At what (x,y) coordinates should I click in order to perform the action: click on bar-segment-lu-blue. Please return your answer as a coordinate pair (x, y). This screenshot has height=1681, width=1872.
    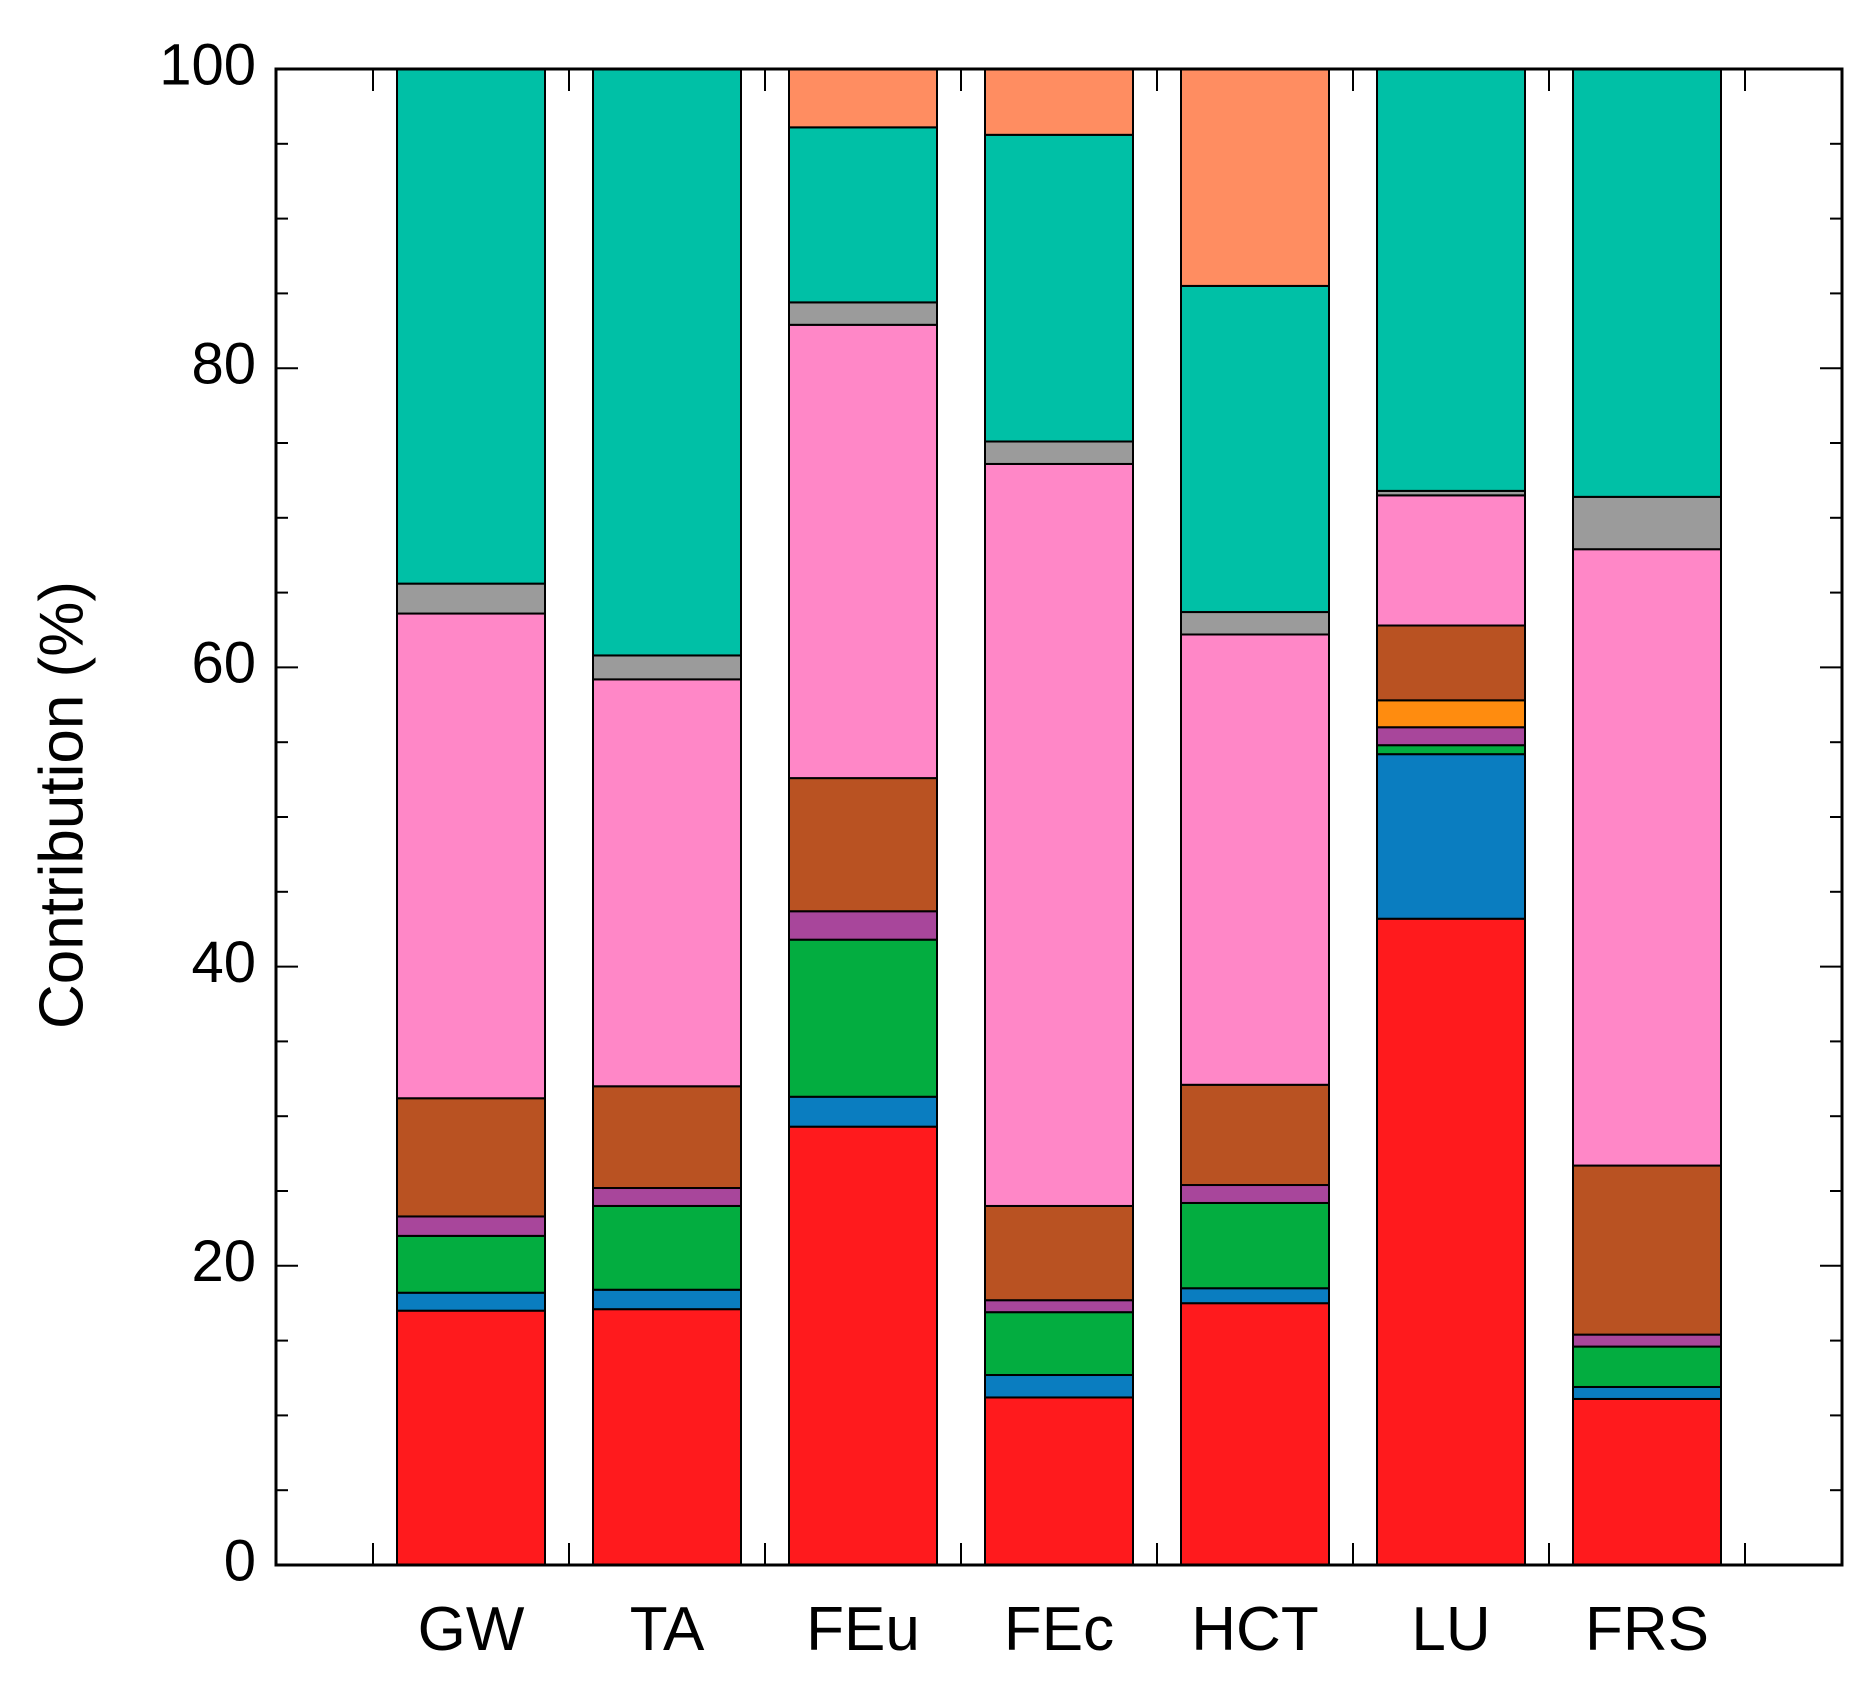
    Looking at the image, I should click on (1451, 836).